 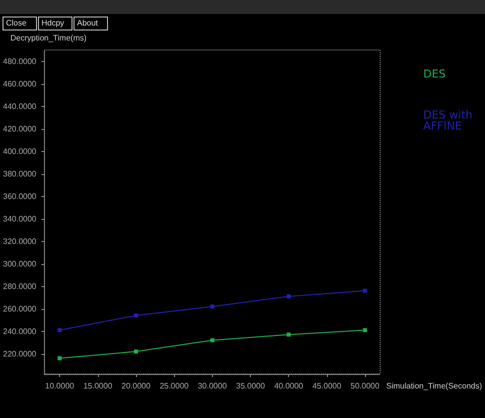 What do you see at coordinates (434, 386) in the screenshot?
I see `x-axis-title: Simulation_Time(Seconds)` at bounding box center [434, 386].